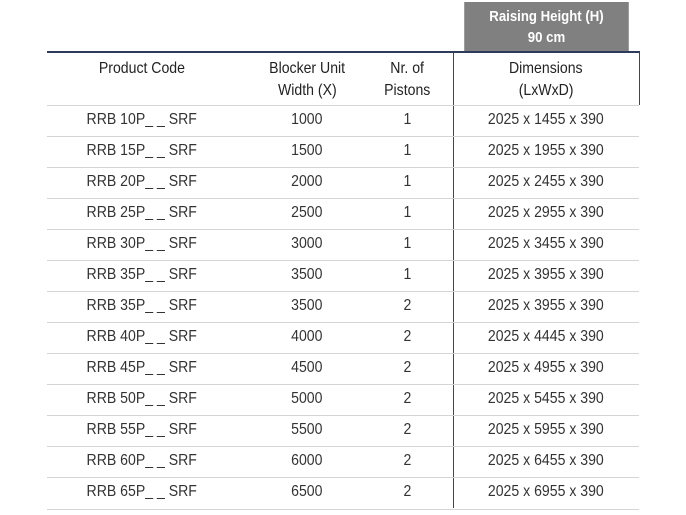 The height and width of the screenshot is (515, 686). I want to click on table-row: RRB 35P_ _ SRF 3500 1 2025 x 3955 x 390, so click(343, 276).